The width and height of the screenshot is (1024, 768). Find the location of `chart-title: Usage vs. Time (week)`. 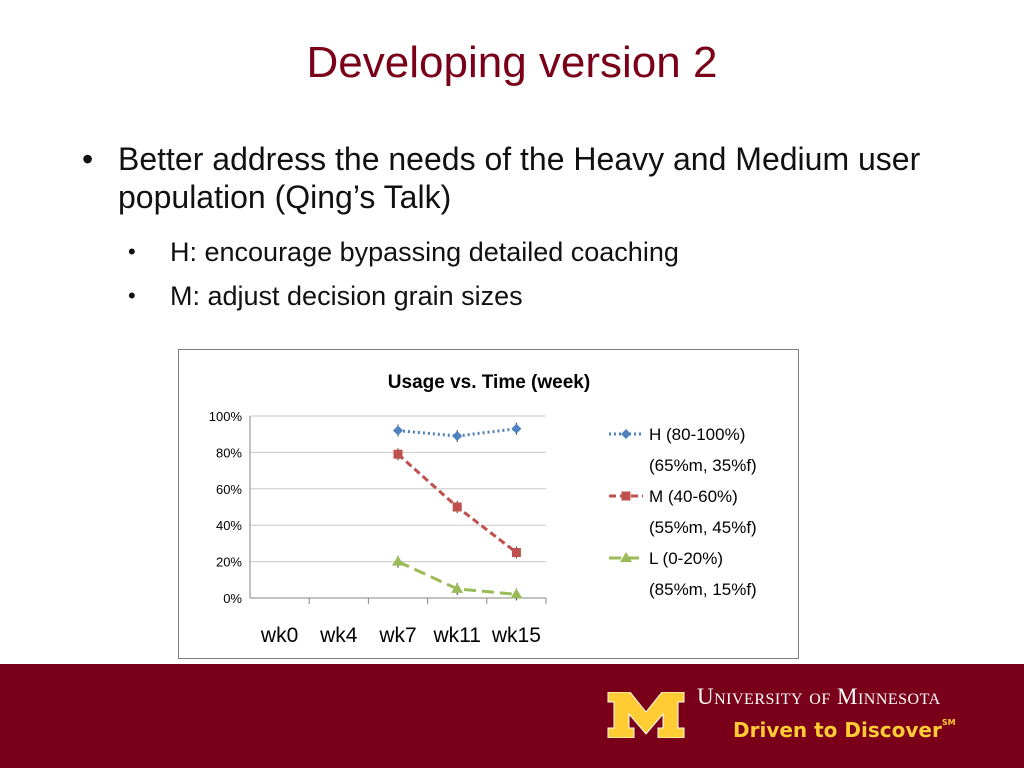

chart-title: Usage vs. Time (week) is located at coordinates (489, 382).